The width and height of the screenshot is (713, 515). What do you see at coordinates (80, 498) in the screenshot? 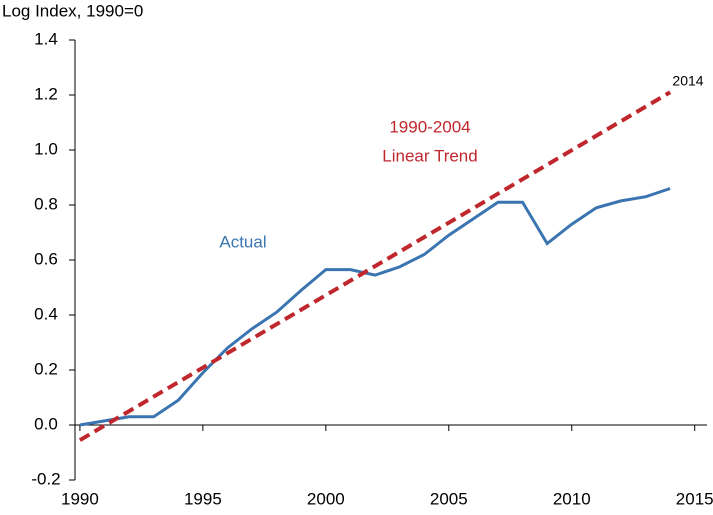
I see `x-tick-label: 1990` at bounding box center [80, 498].